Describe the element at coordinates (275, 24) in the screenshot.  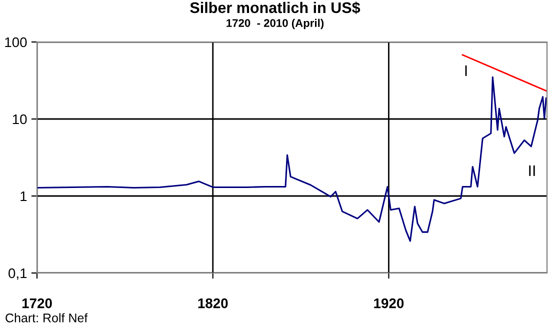
I see `chart-subtitle: 1720 - 2010 (April)` at that location.